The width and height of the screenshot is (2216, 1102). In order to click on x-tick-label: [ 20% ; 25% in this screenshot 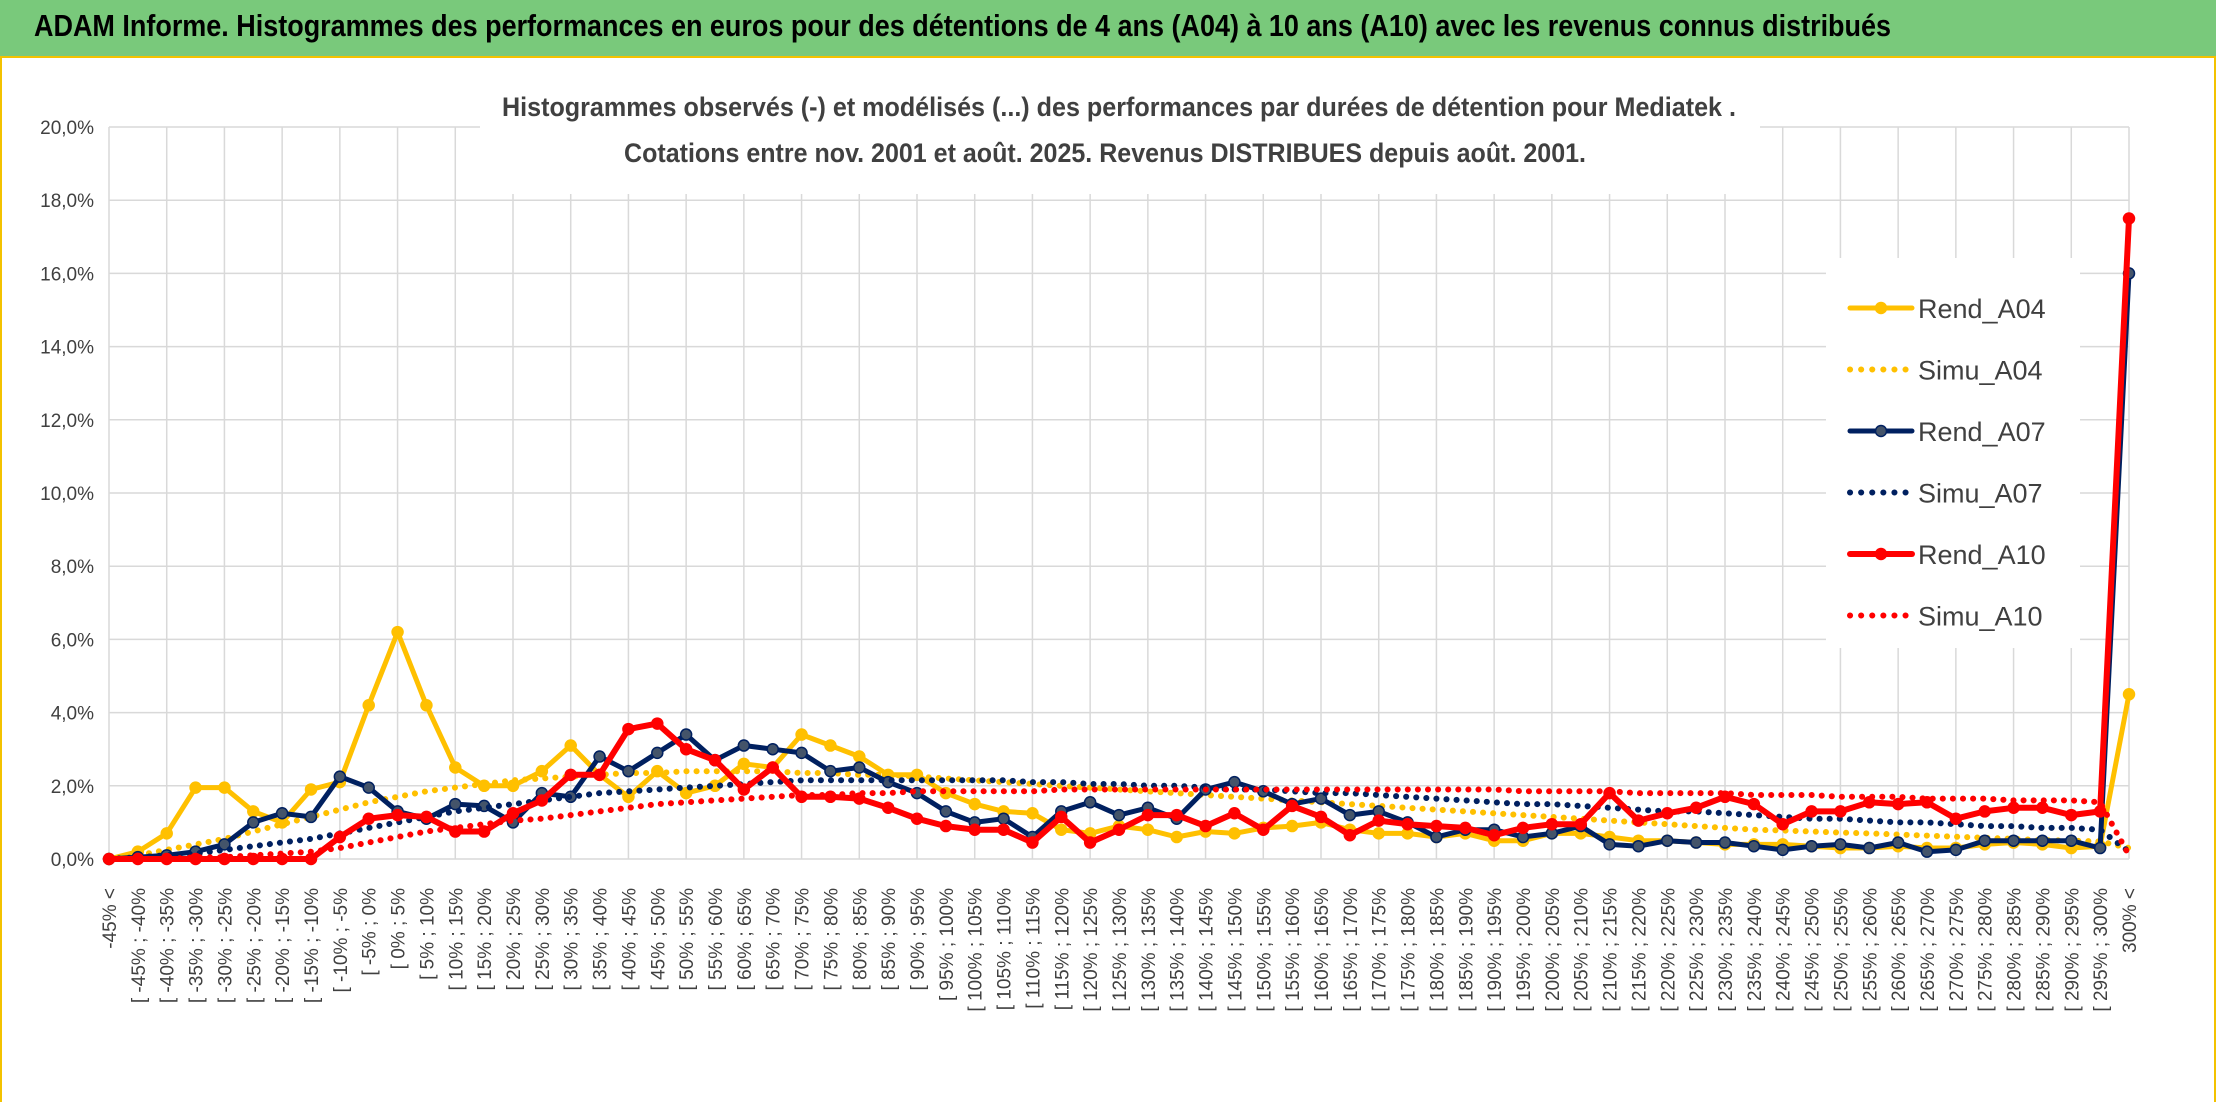, I will do `click(514, 939)`.